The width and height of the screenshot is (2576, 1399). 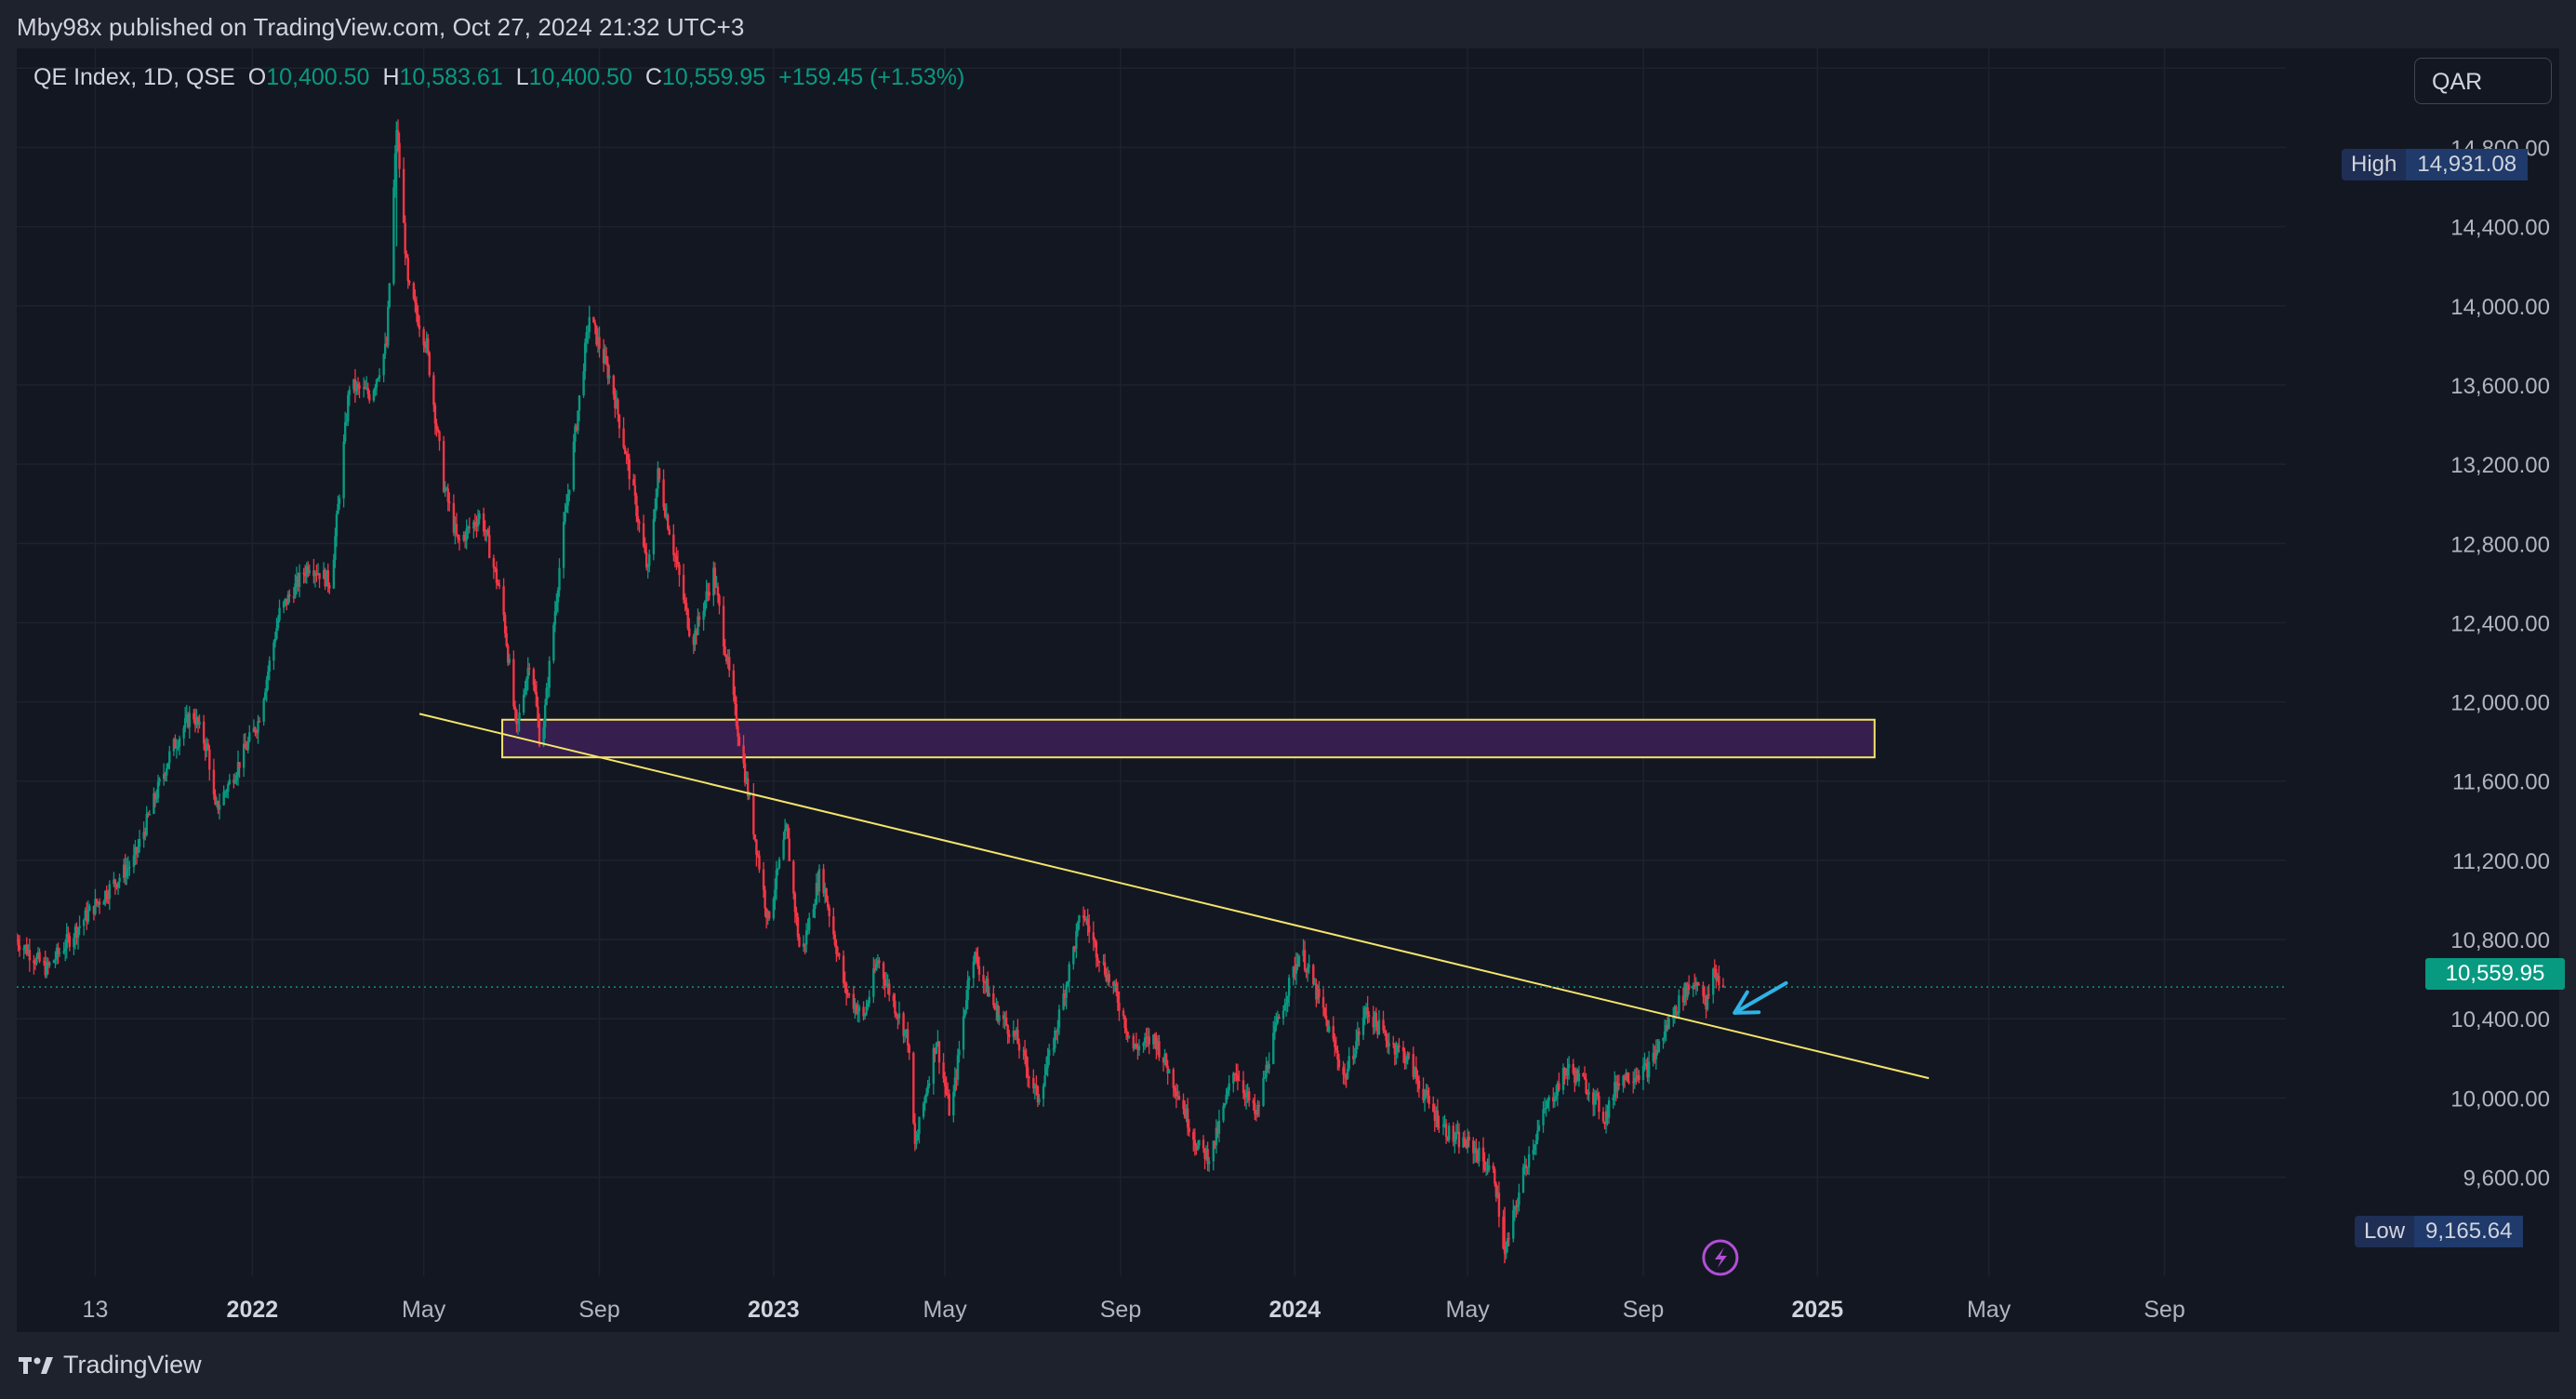 I want to click on price-tick-label: 14,000.00, so click(x=2500, y=307).